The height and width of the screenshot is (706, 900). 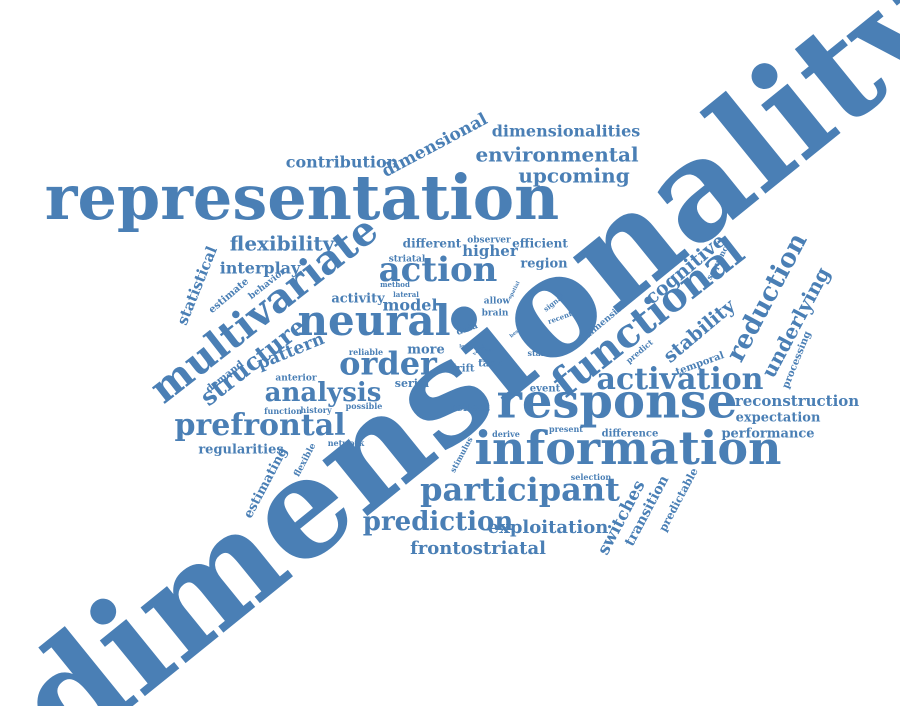 I want to click on word-network: network, so click(x=346, y=443).